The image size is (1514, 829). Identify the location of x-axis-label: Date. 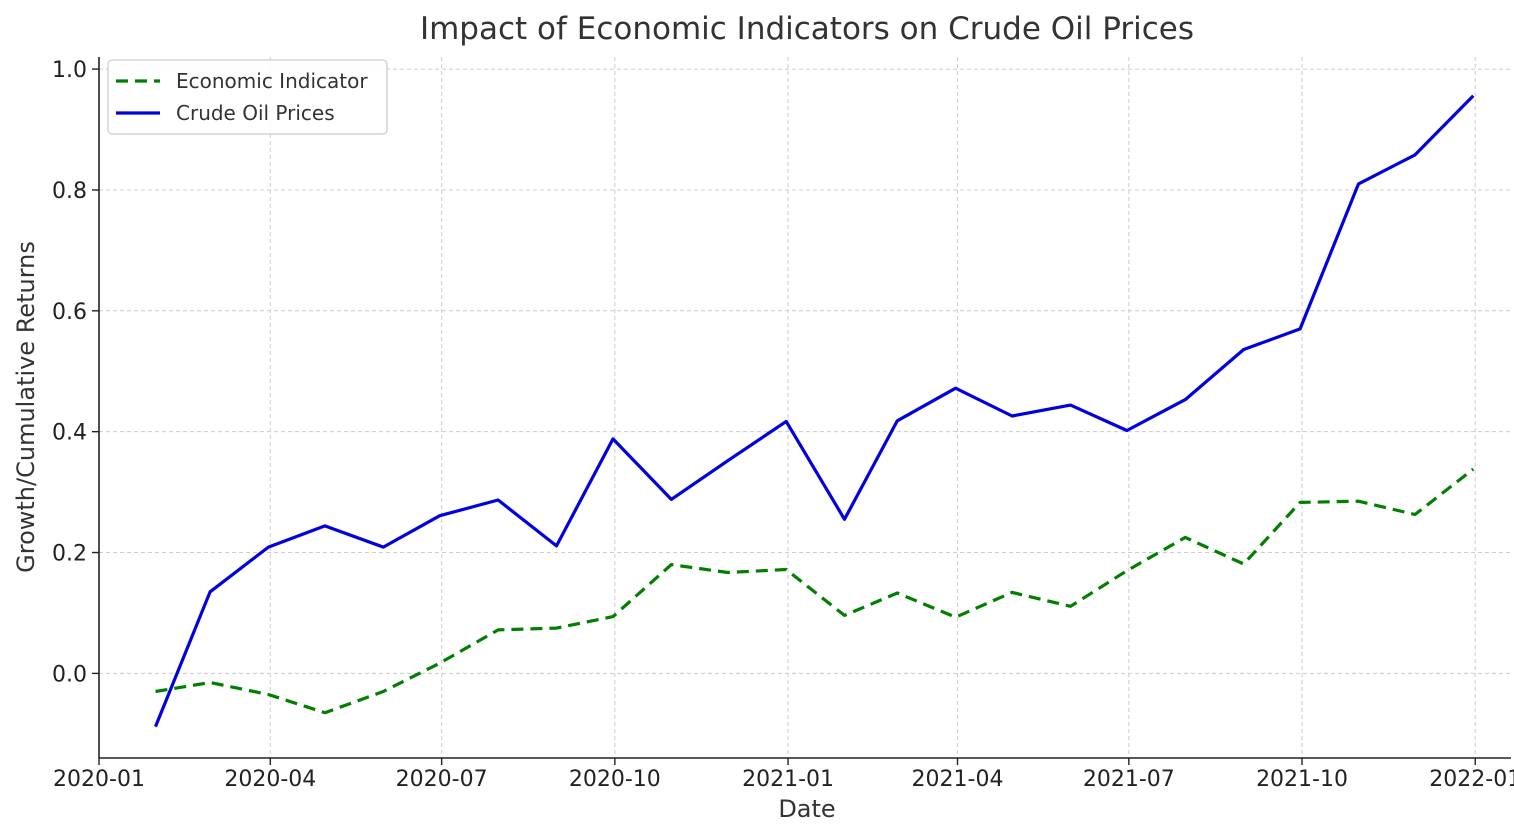
(806, 809).